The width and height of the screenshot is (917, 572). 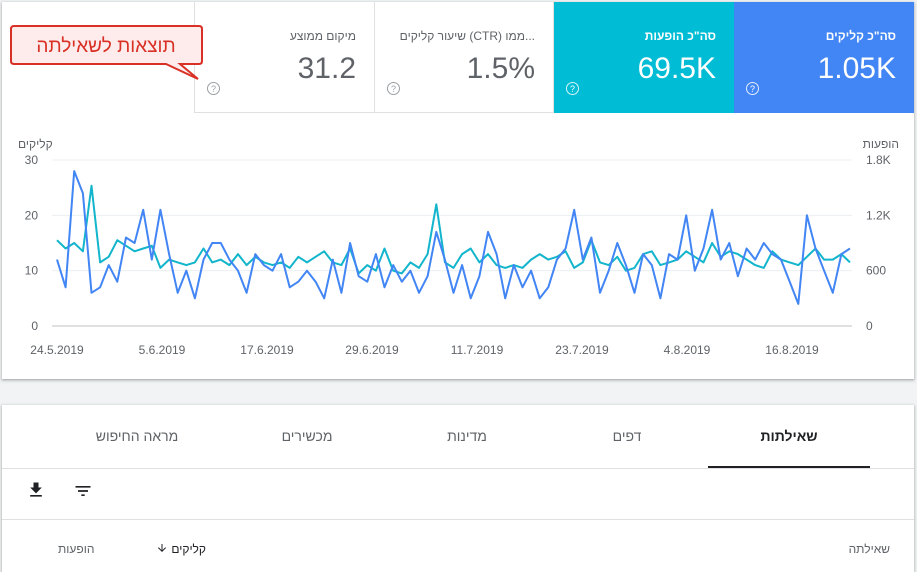 What do you see at coordinates (322, 36) in the screenshot?
I see `metric-label: מיקום ממוצע` at bounding box center [322, 36].